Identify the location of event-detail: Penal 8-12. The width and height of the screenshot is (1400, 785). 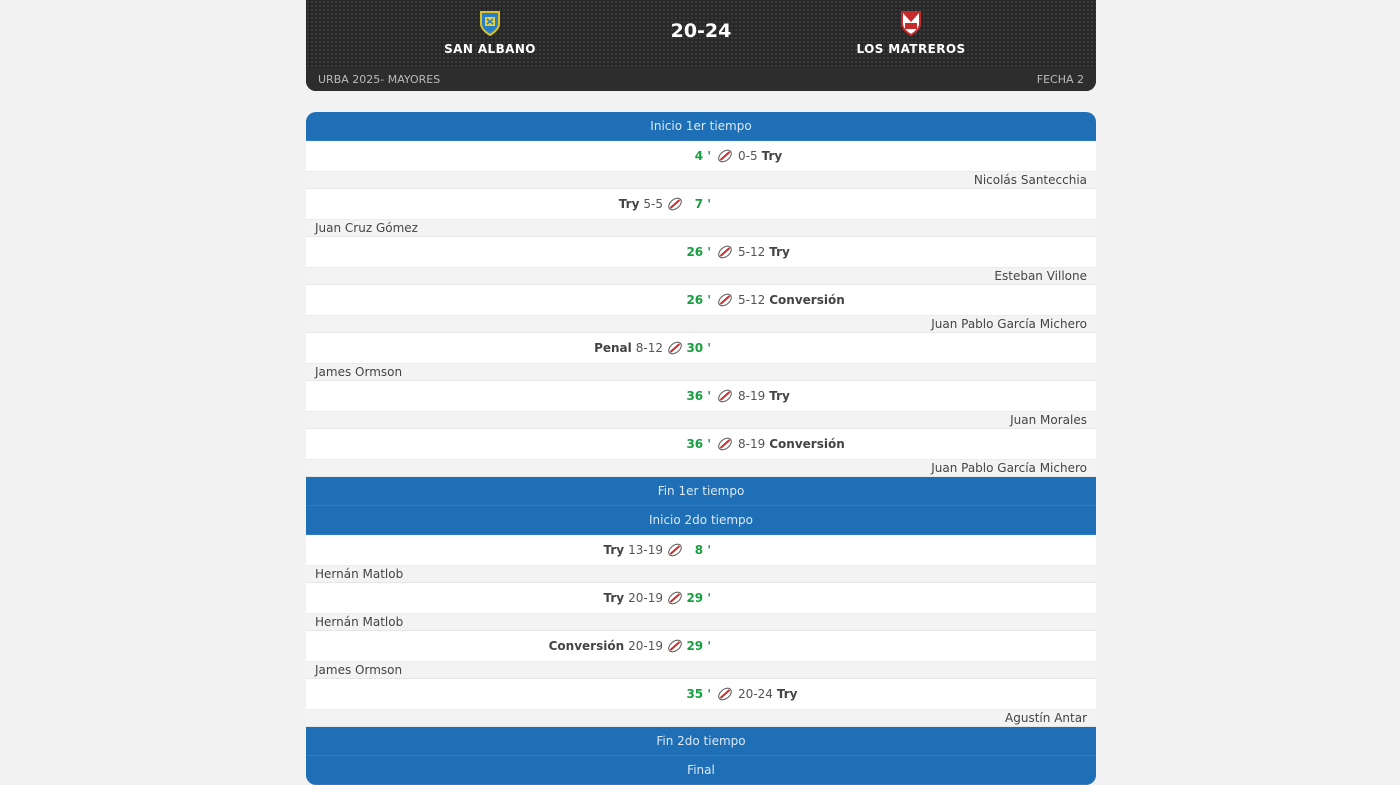
(626, 348).